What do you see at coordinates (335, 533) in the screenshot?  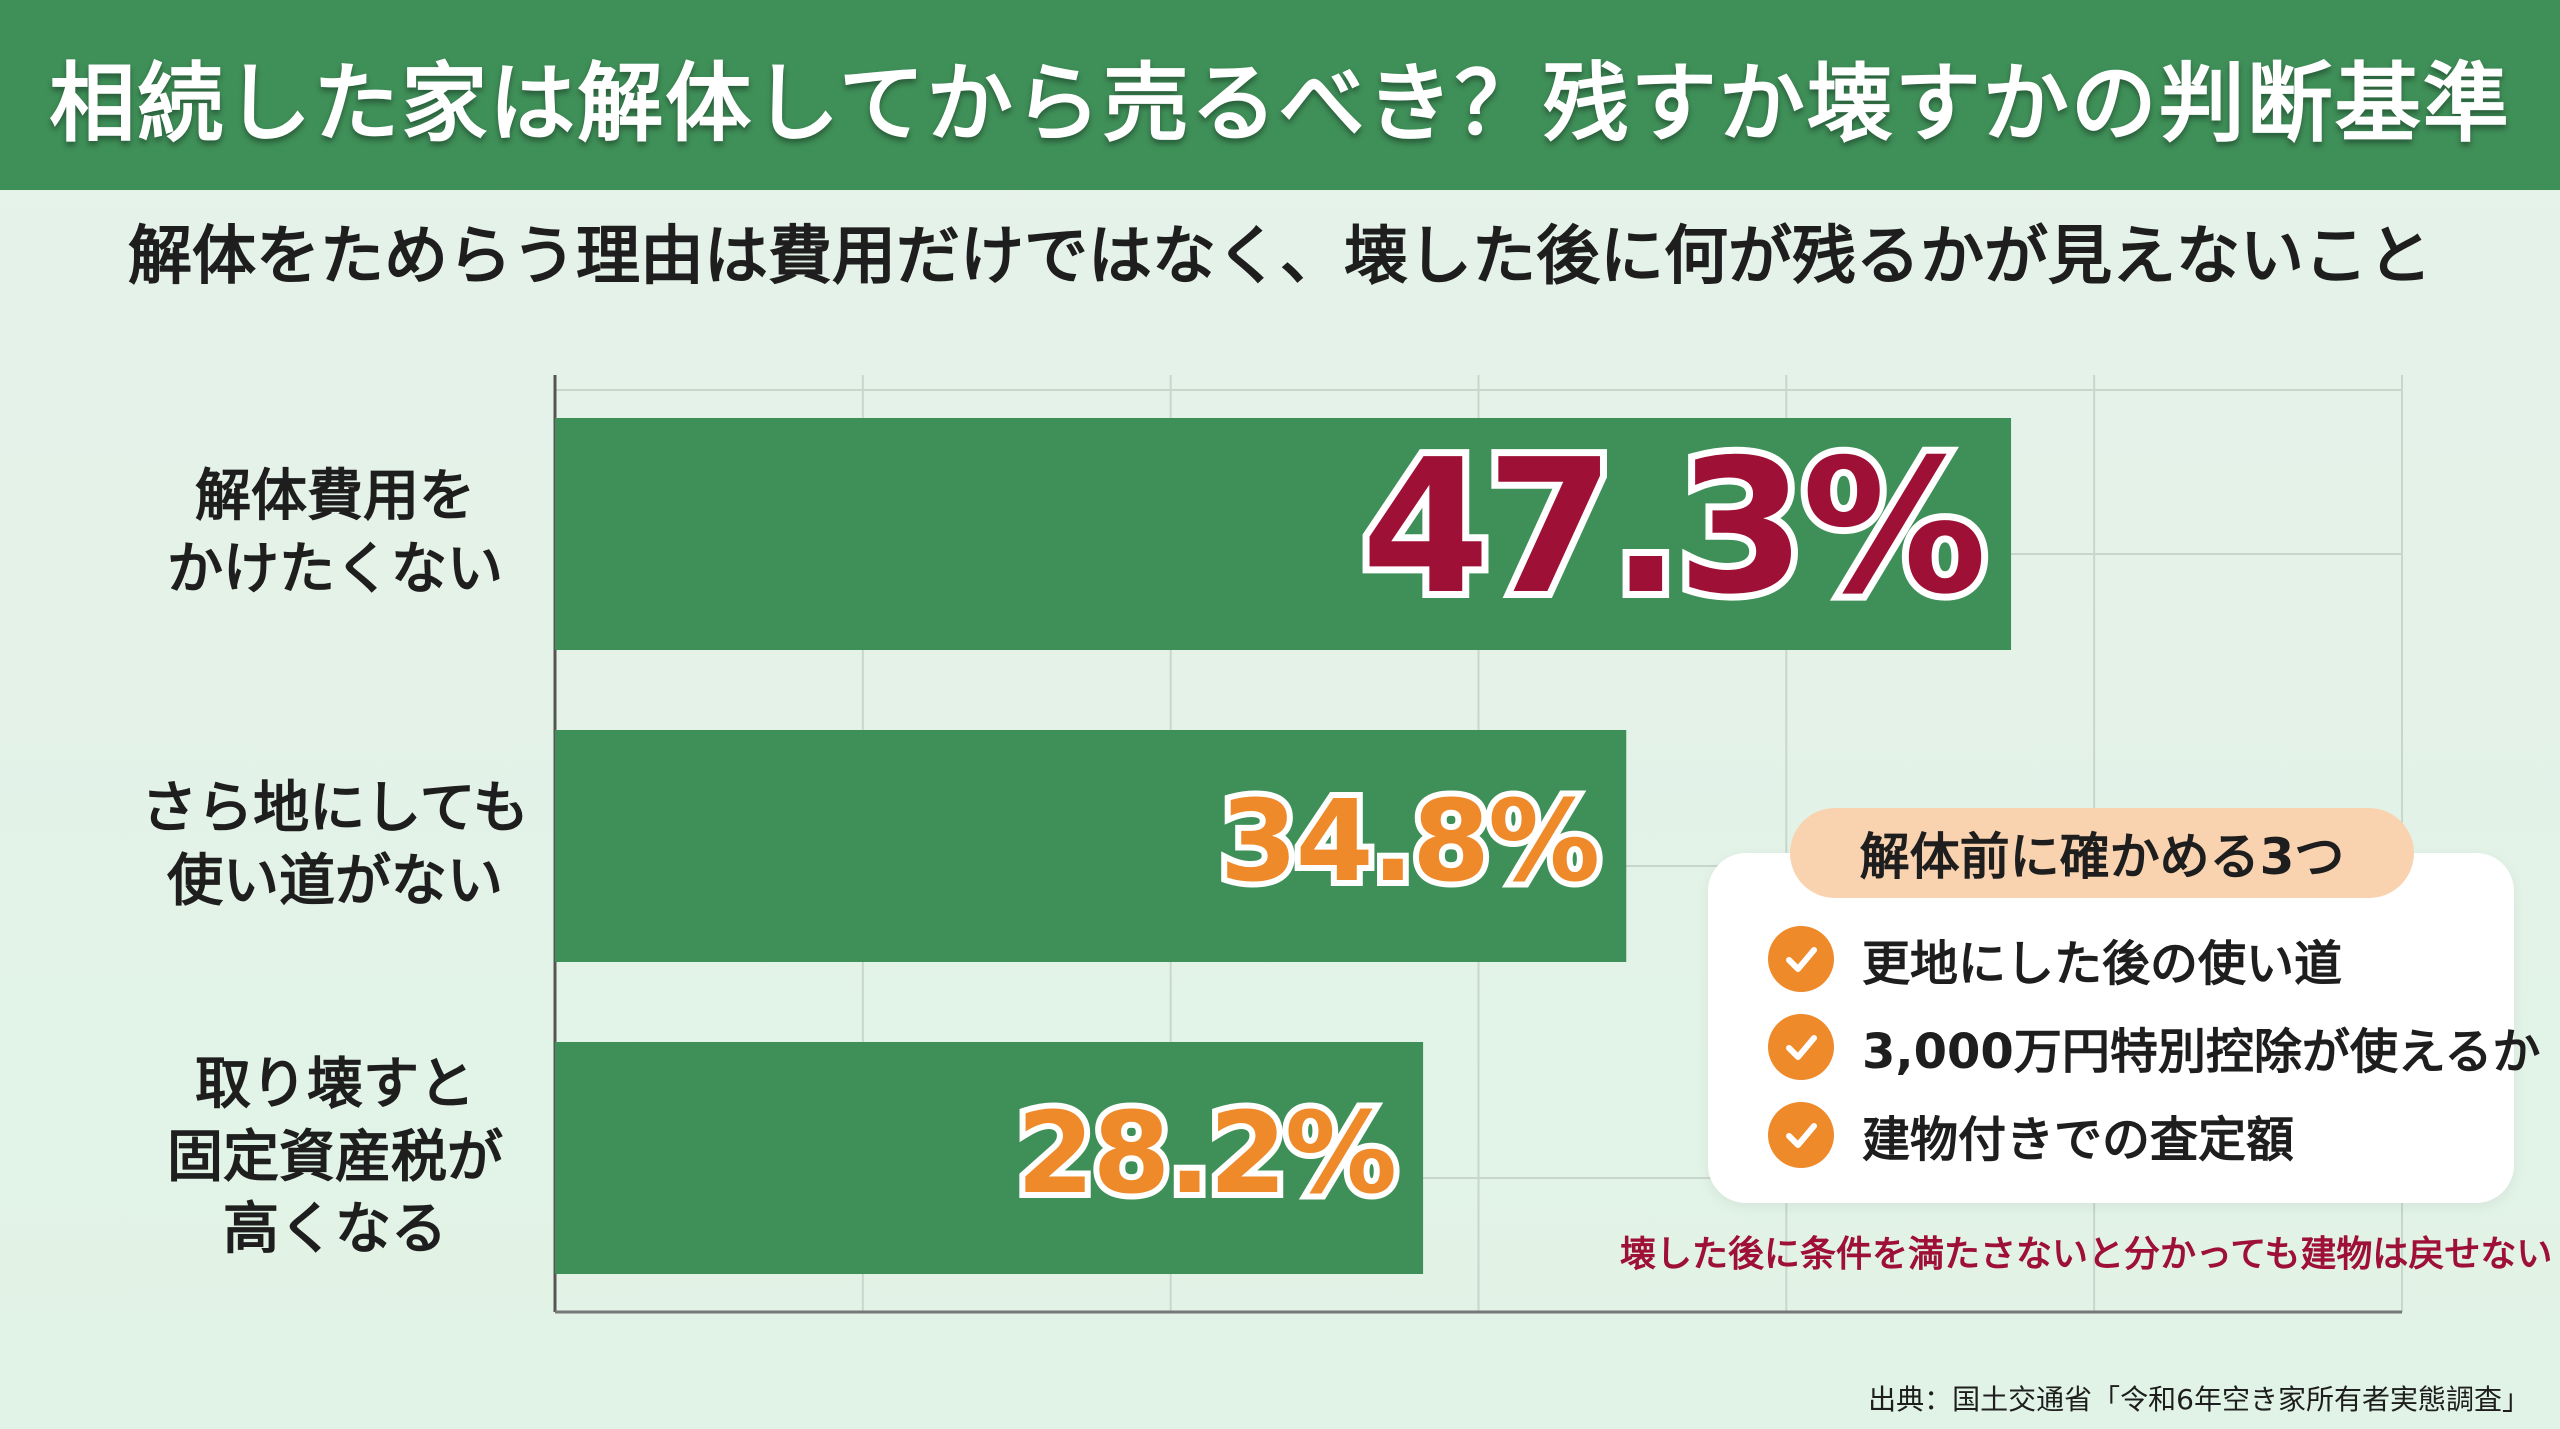 I see `category-label: 解体費用を かけたくない` at bounding box center [335, 533].